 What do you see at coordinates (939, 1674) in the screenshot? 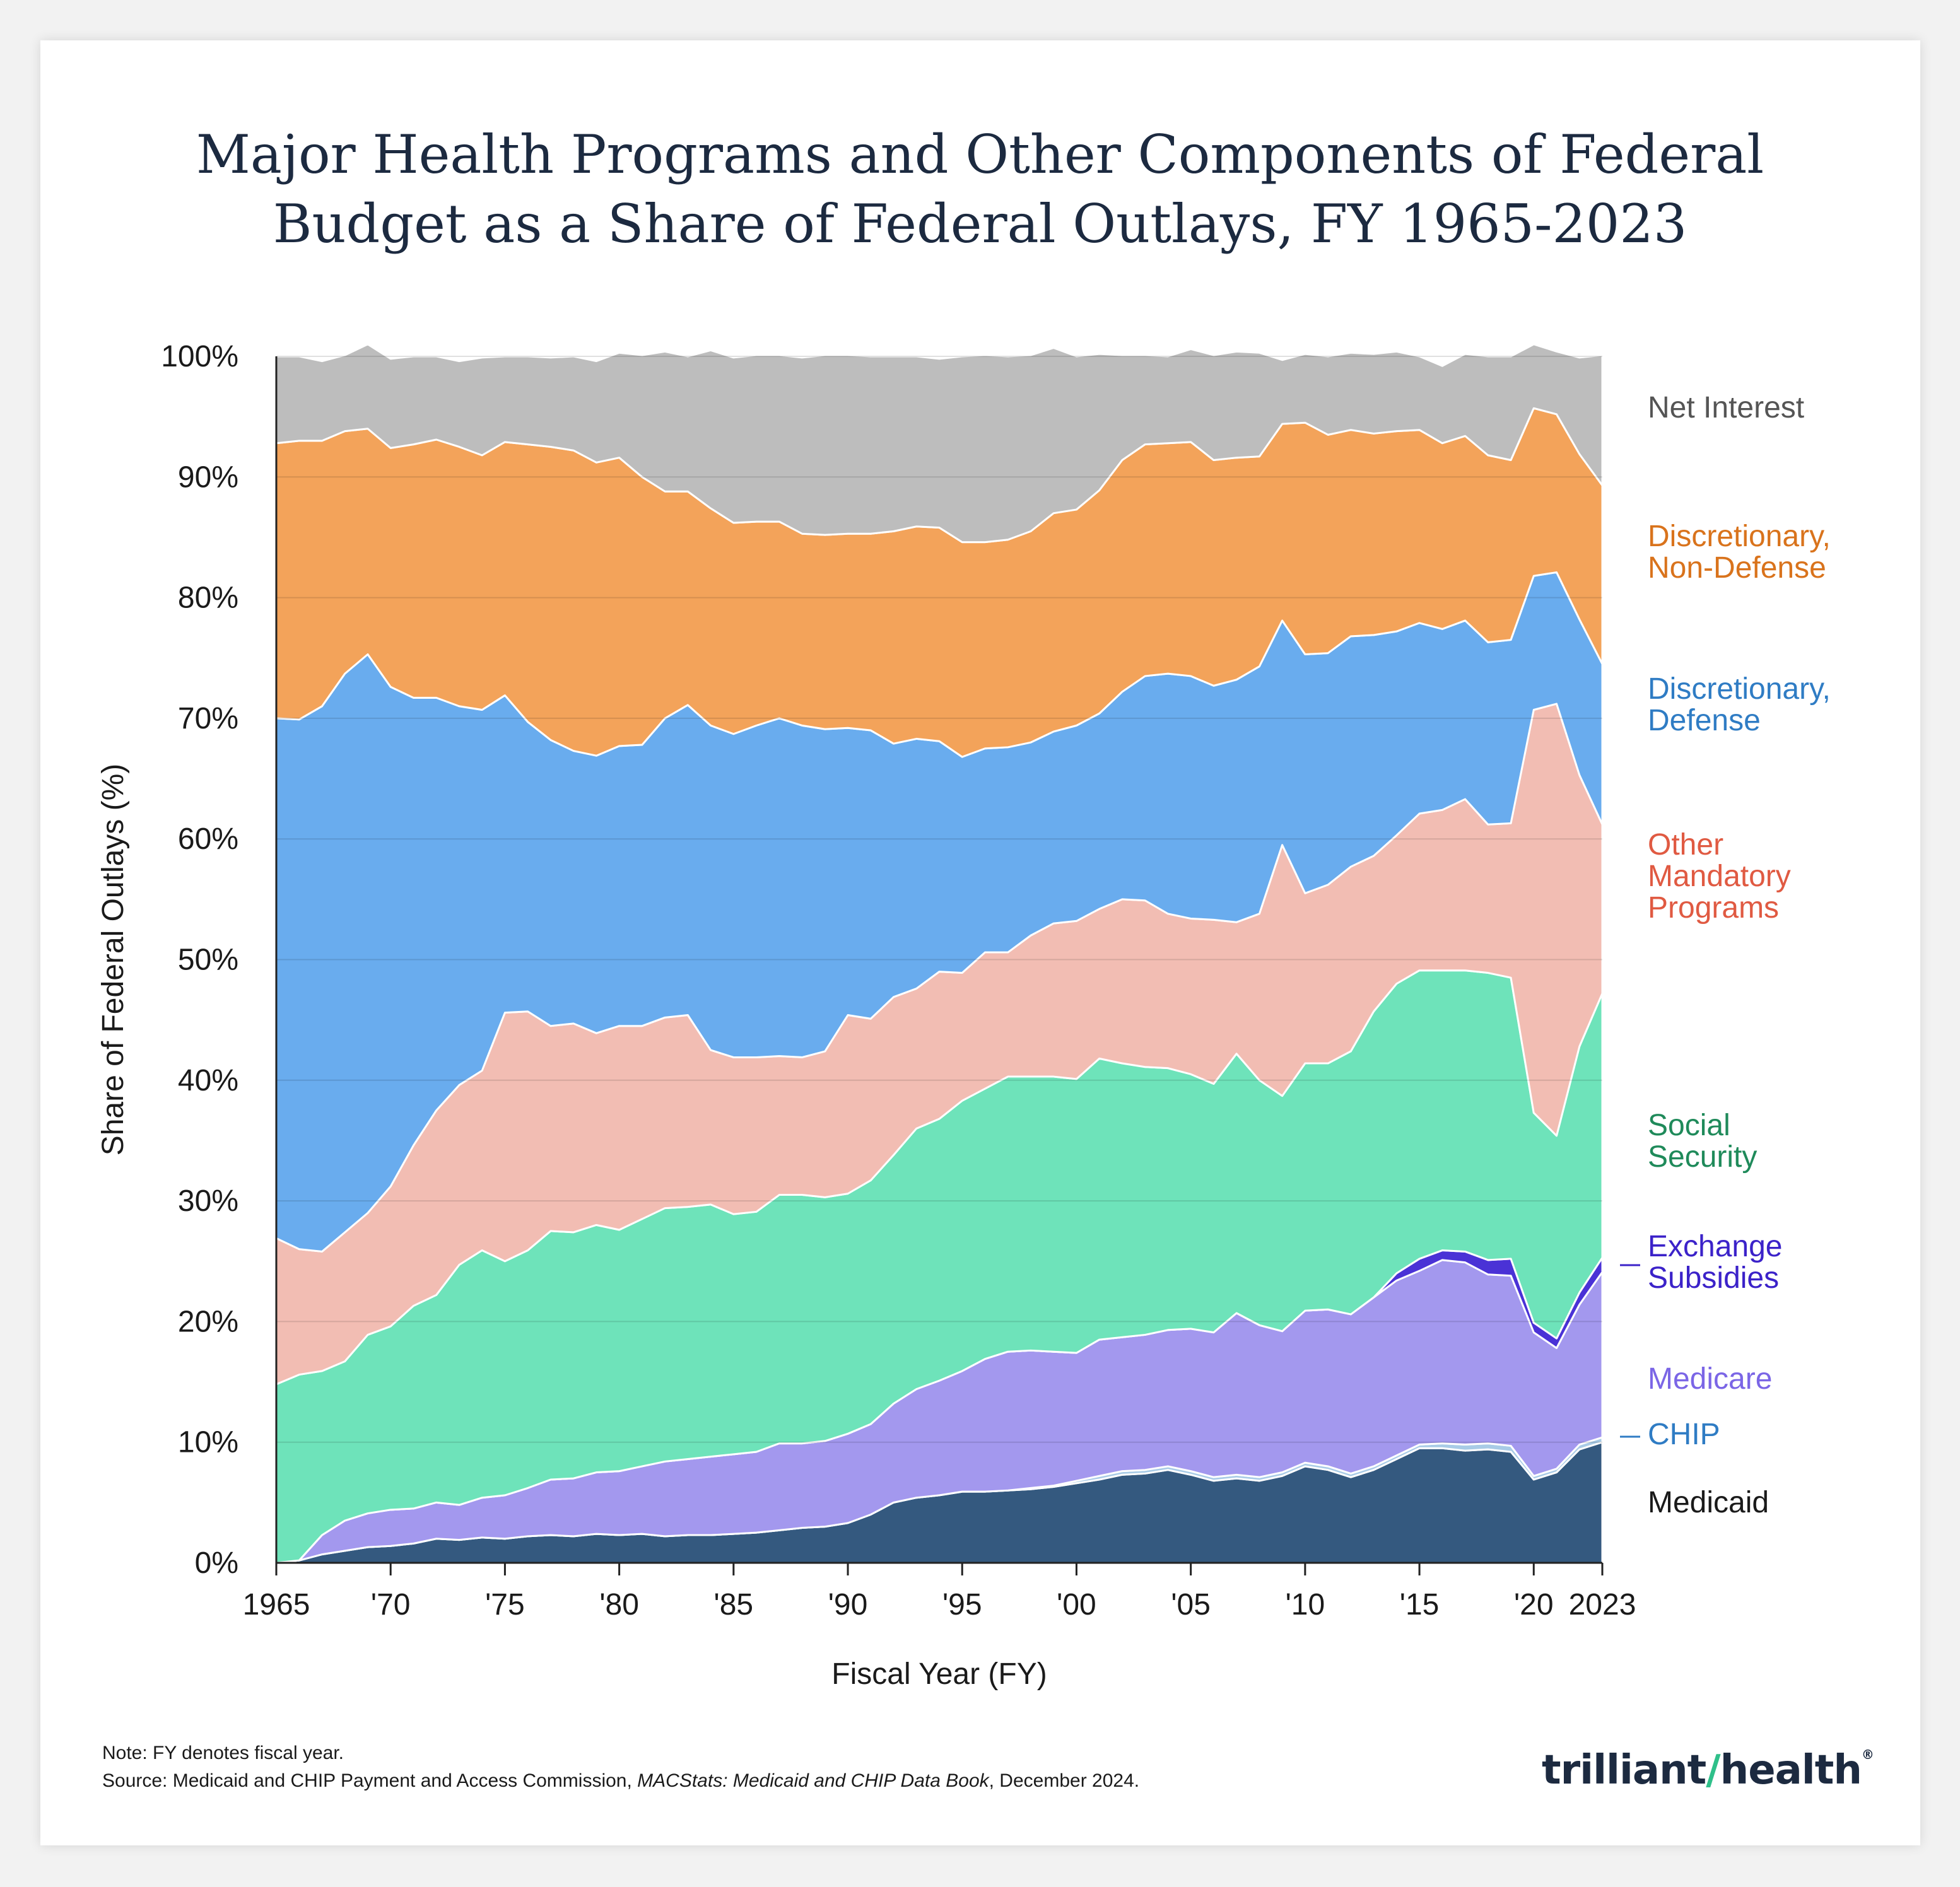
I see `x-axis-title: Fiscal Year (FY)` at bounding box center [939, 1674].